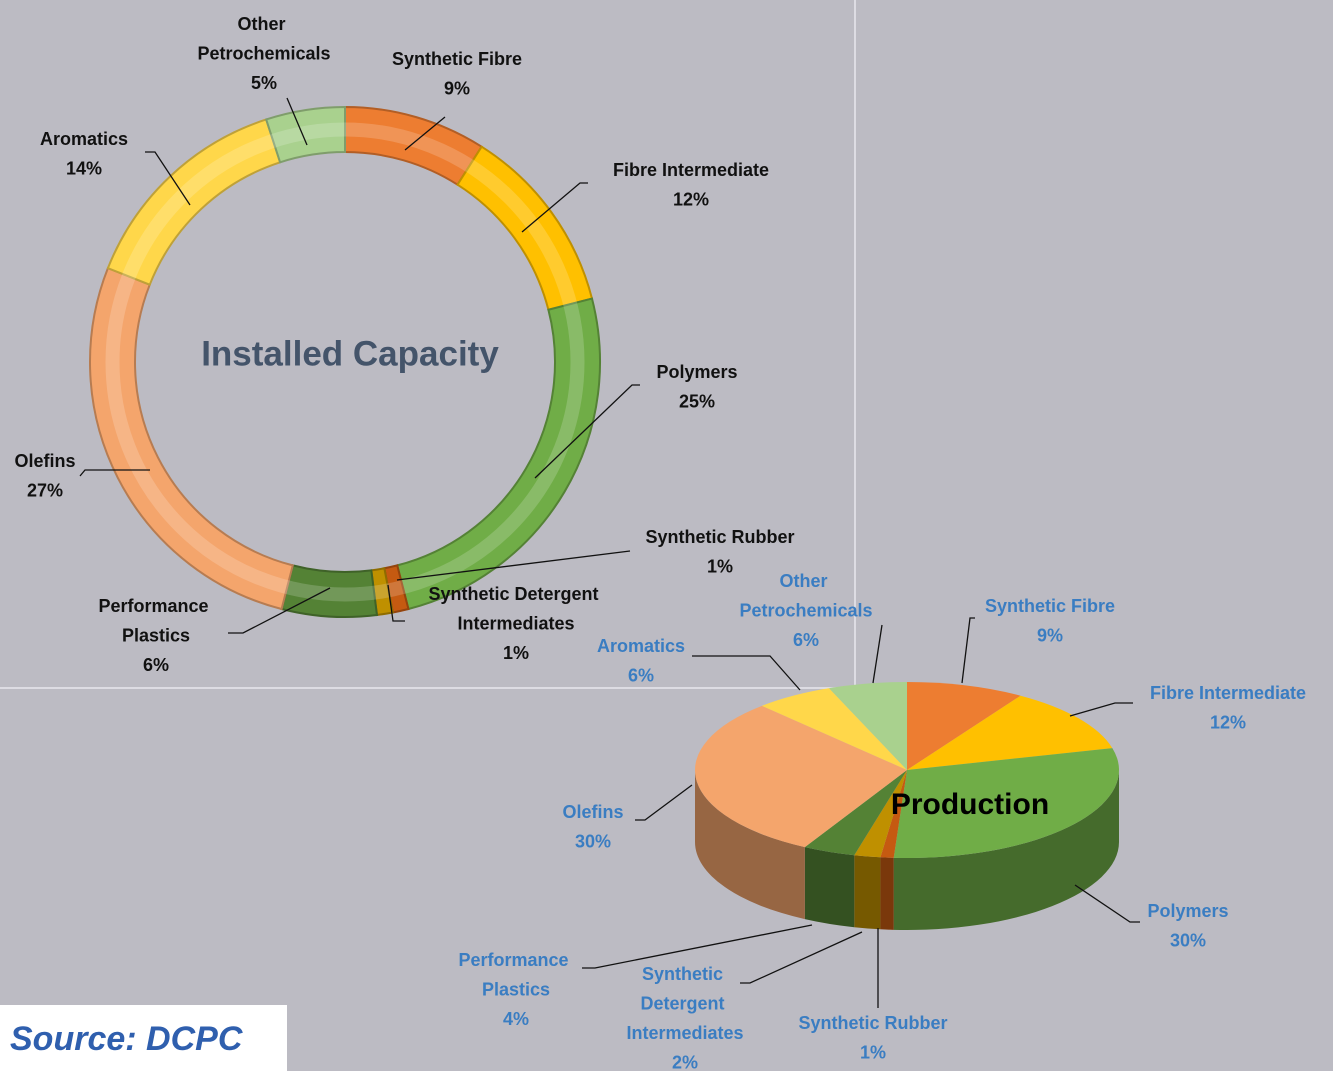  I want to click on source-box, so click(143, 1038).